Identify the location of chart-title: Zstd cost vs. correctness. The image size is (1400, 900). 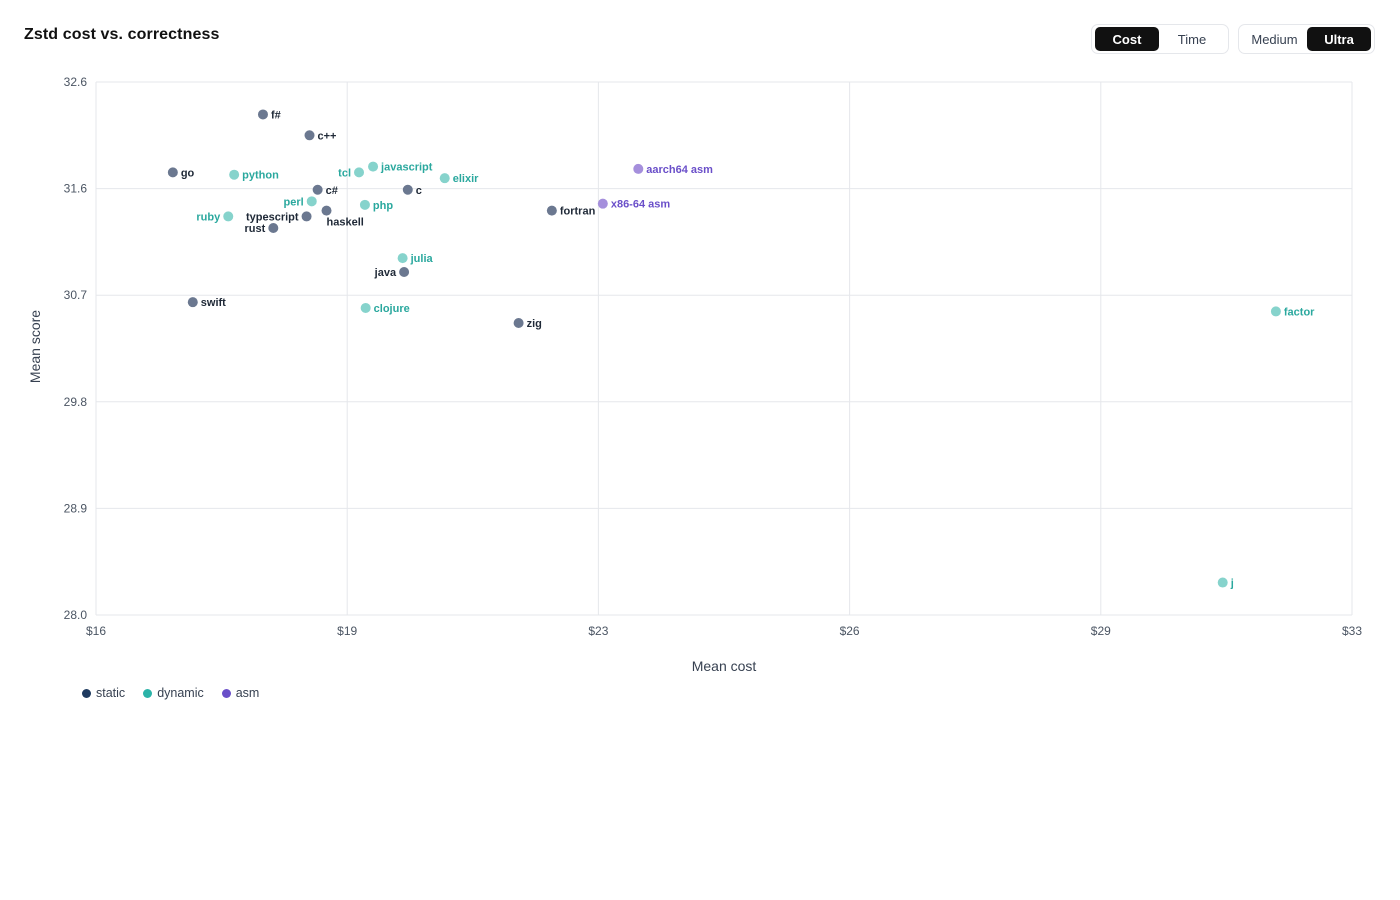
(122, 34).